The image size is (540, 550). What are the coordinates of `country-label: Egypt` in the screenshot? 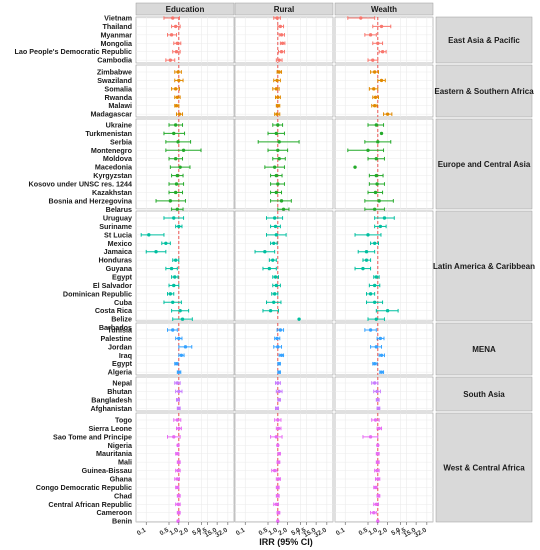 It's located at (122, 363).